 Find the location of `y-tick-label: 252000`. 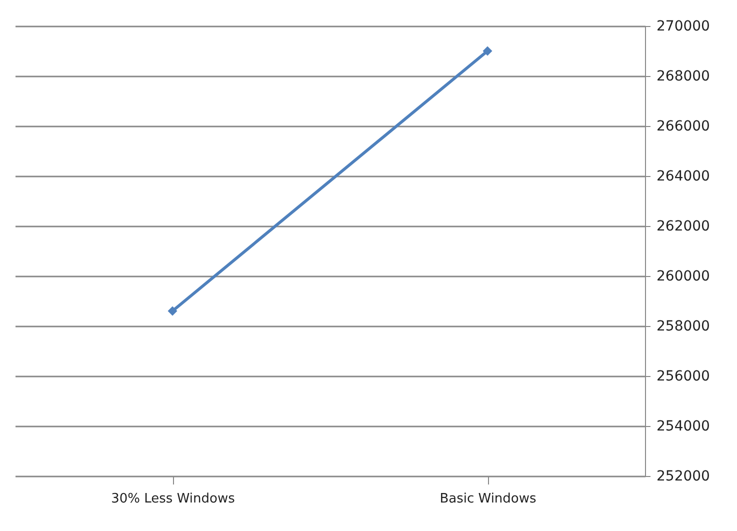

y-tick-label: 252000 is located at coordinates (683, 476).